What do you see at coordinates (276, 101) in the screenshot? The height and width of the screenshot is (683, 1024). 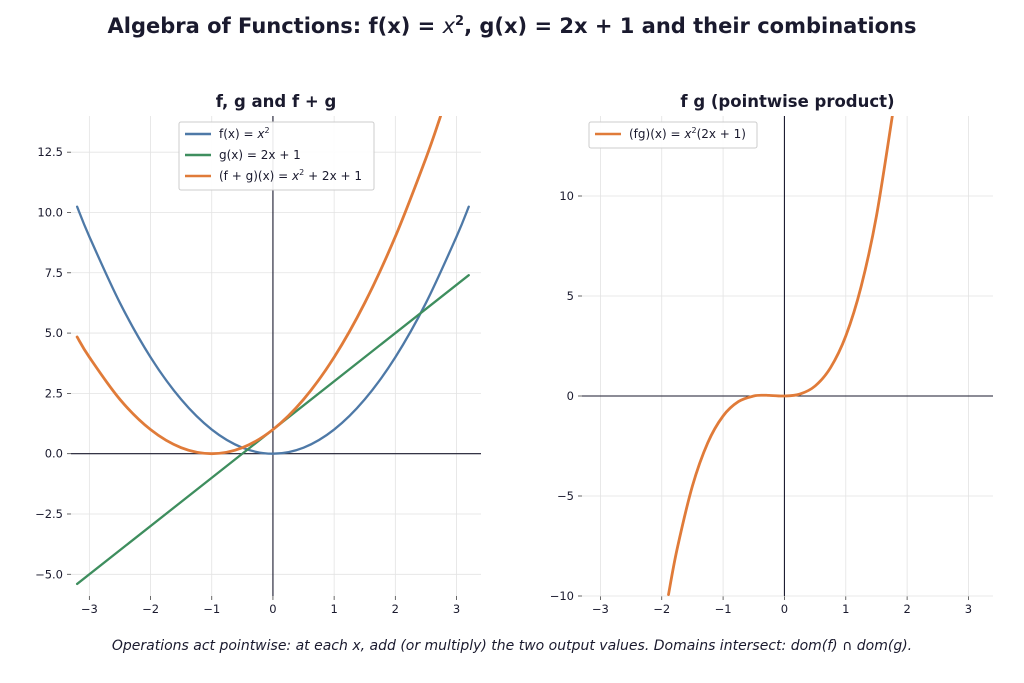 I see `chart-title: f, g and f + g` at bounding box center [276, 101].